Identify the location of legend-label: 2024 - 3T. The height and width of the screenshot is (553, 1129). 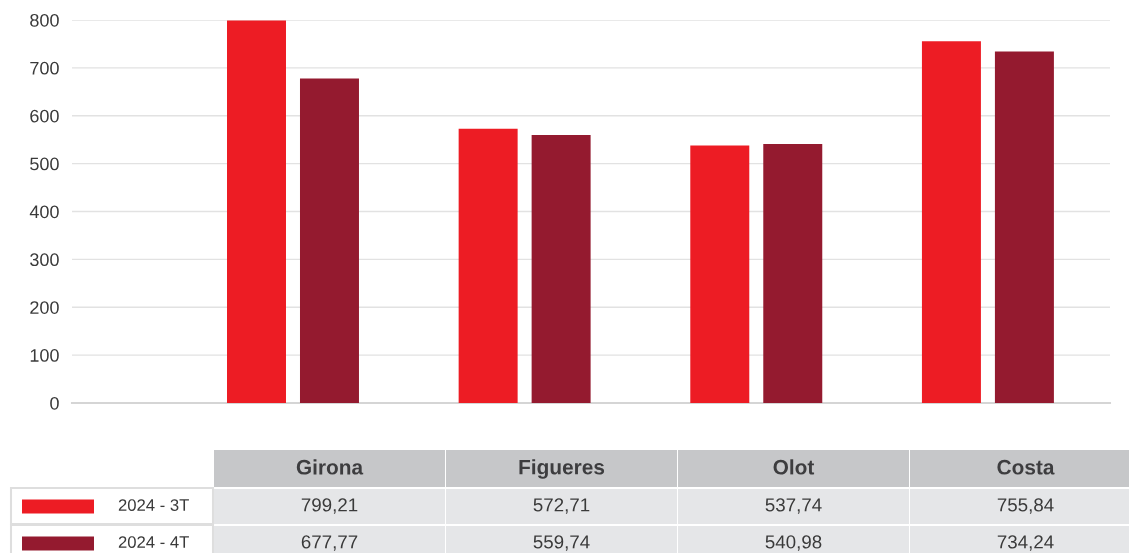
(153, 505).